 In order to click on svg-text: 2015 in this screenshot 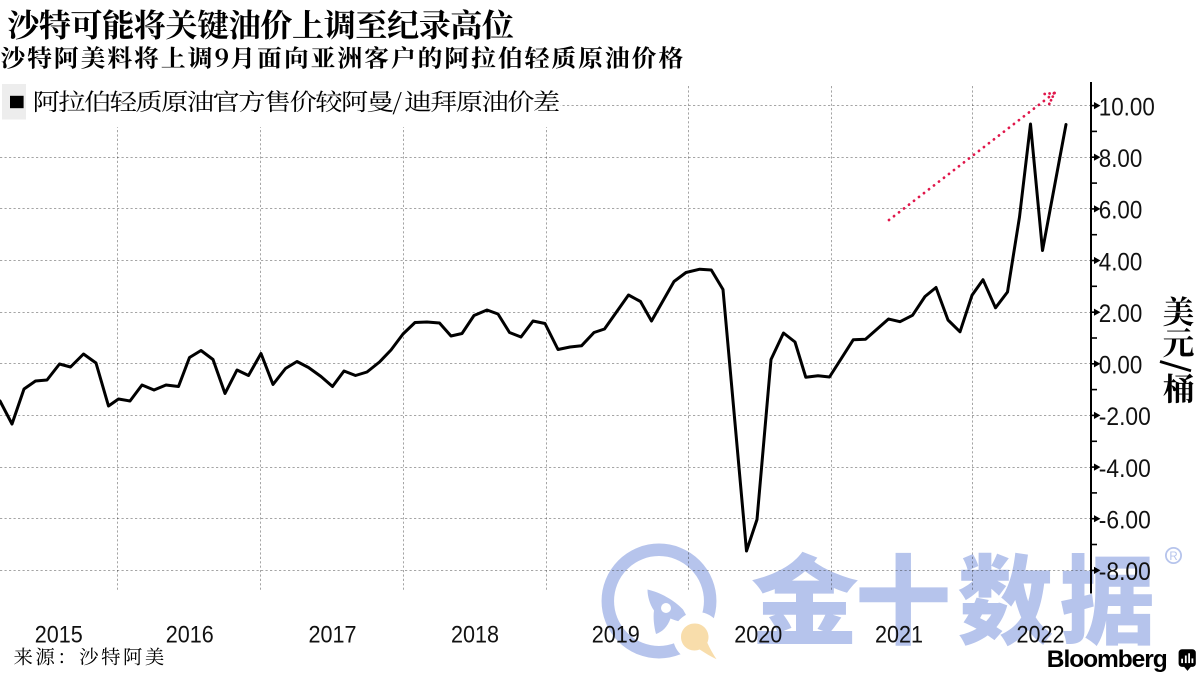, I will do `click(59, 635)`.